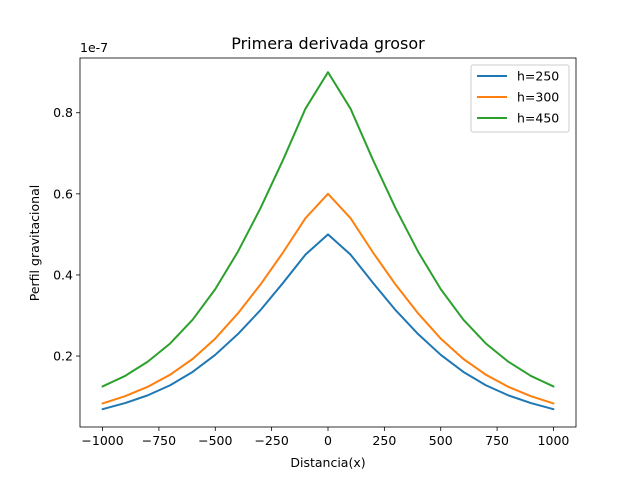 This screenshot has height=480, width=640. I want to click on legend-box, so click(520, 98).